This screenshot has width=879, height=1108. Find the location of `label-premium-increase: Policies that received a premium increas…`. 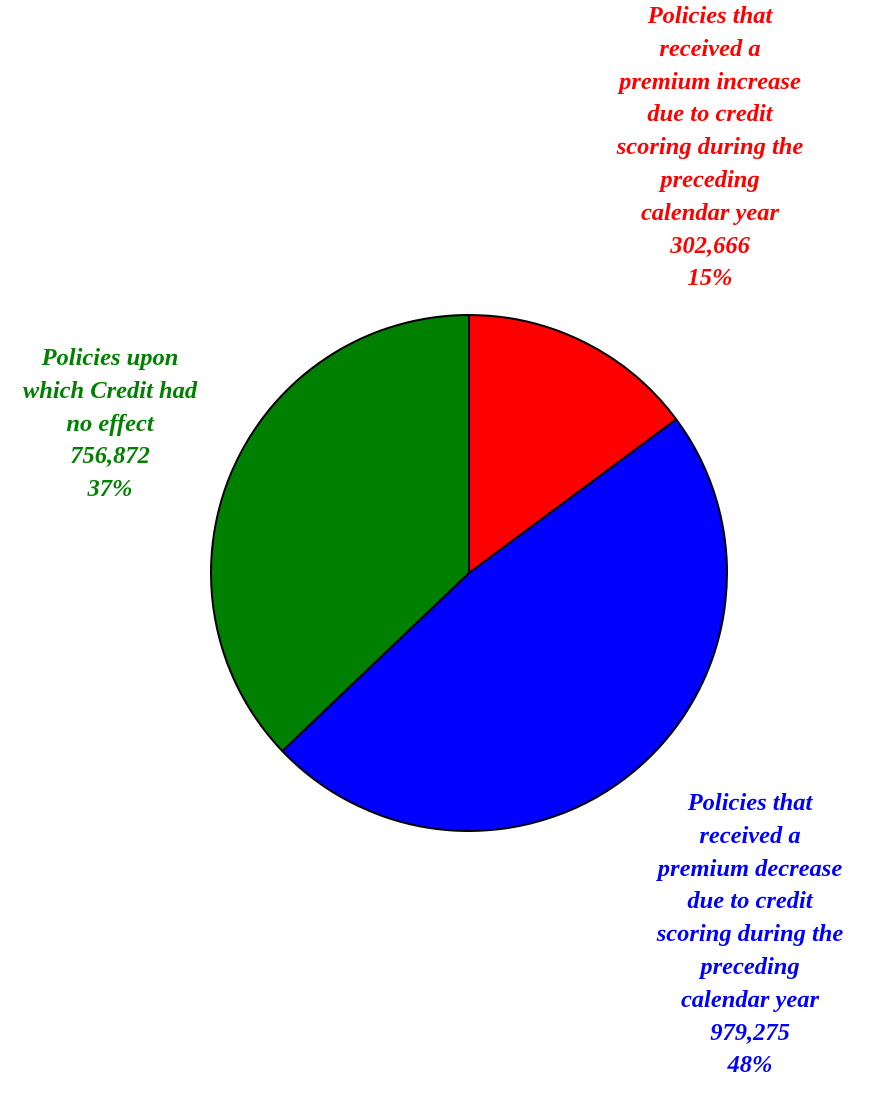

label-premium-increase: Policies that received a premium increas… is located at coordinates (710, 147).